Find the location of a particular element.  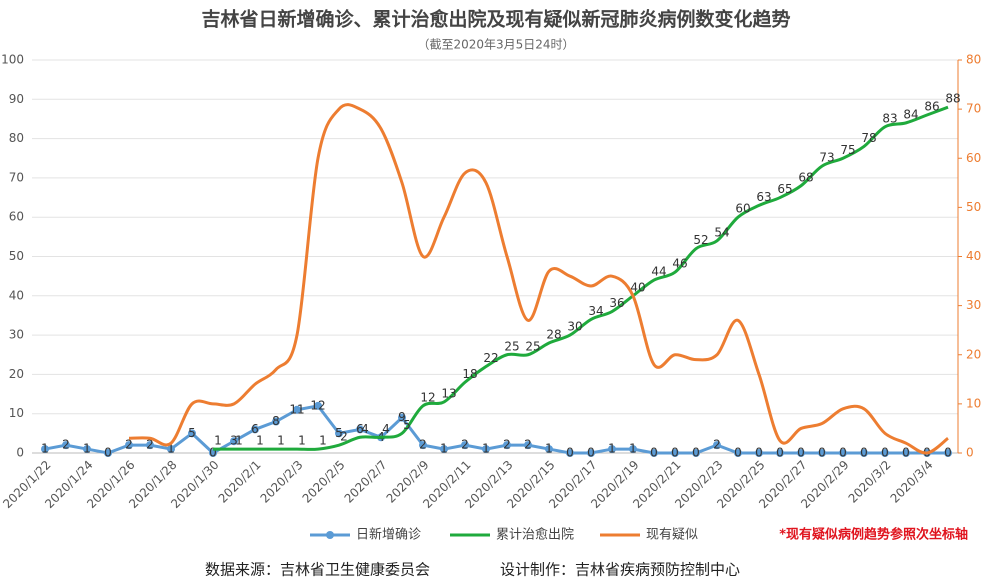

designer: 设计制作：吉林省疾病预防控制中心 is located at coordinates (620, 570).